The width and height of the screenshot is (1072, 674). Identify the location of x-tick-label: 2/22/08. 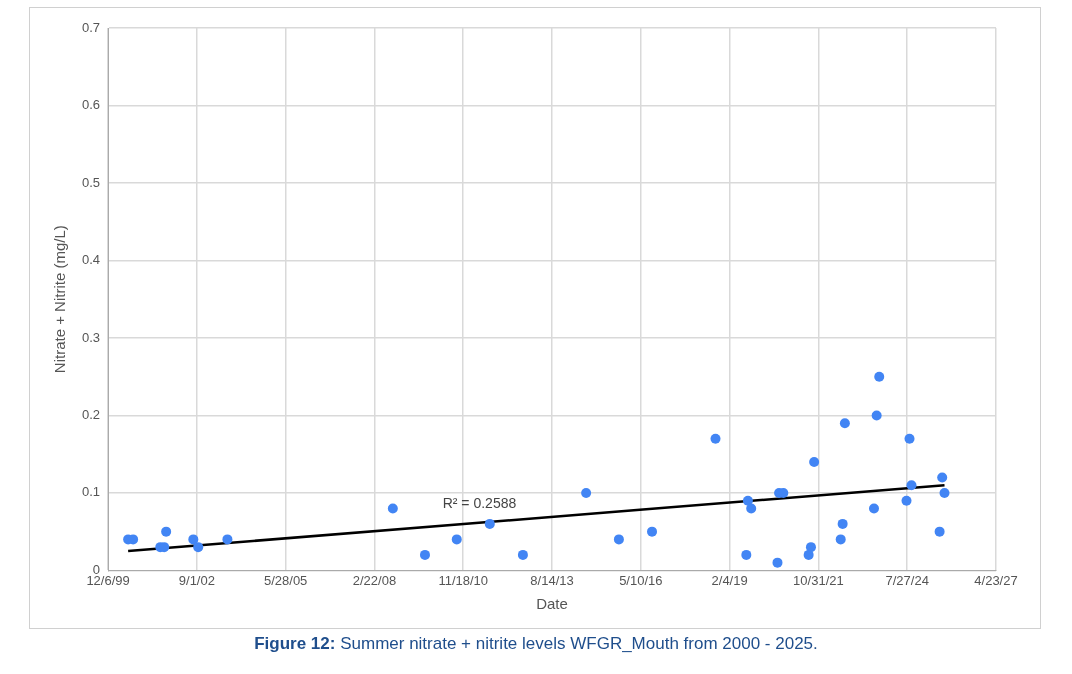
(374, 580).